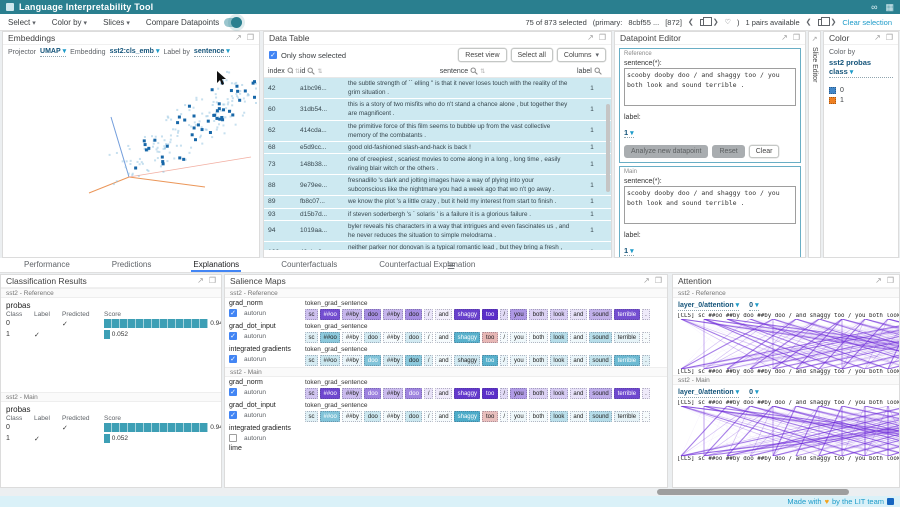 The image size is (900, 507). What do you see at coordinates (134, 52) in the screenshot?
I see `embedding-select: sst2:cls_emb ▾` at bounding box center [134, 52].